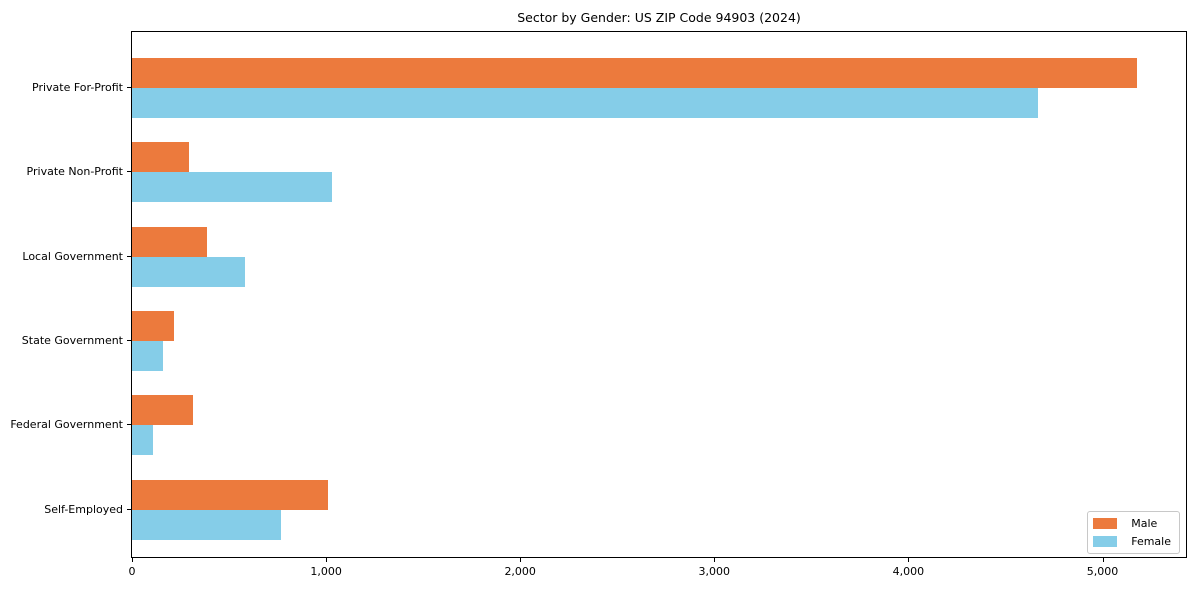 This screenshot has height=600, width=1200. What do you see at coordinates (72, 256) in the screenshot?
I see `y-tick-label-local-government: Local Government` at bounding box center [72, 256].